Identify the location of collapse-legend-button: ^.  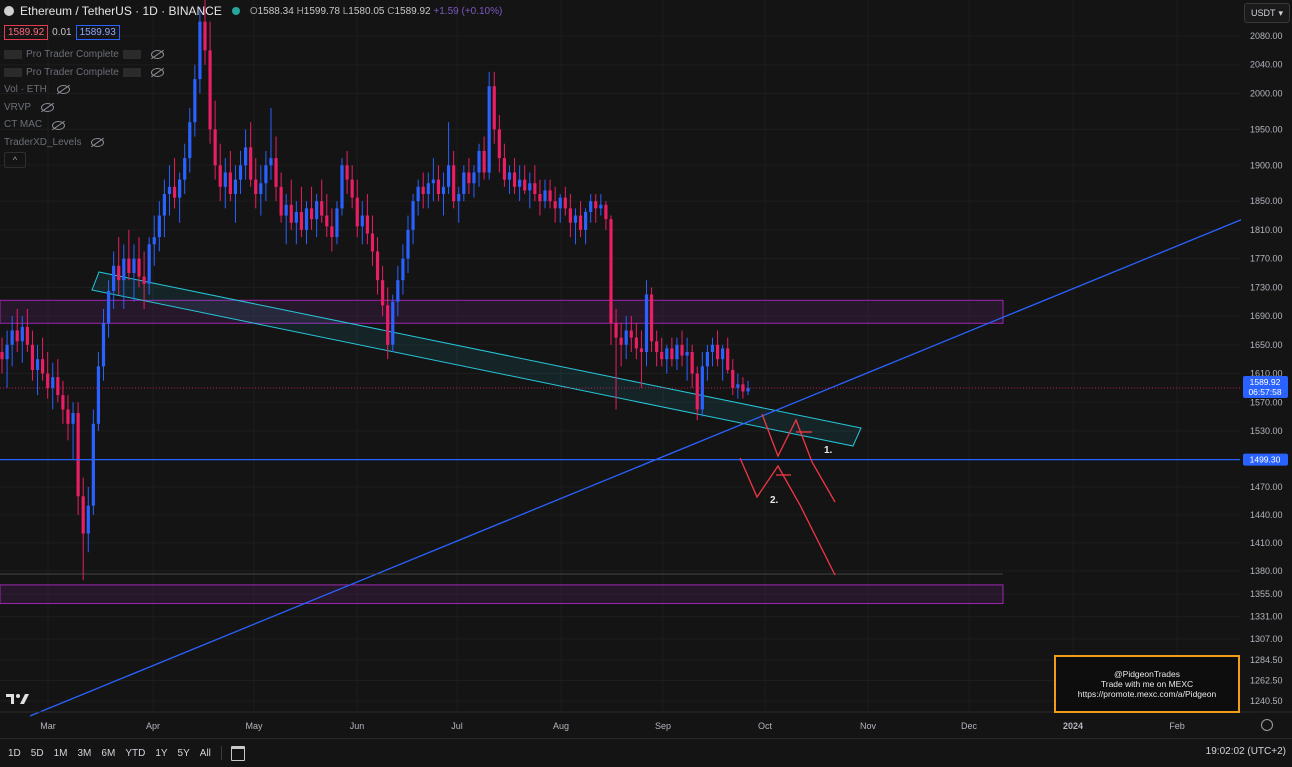
(15, 160).